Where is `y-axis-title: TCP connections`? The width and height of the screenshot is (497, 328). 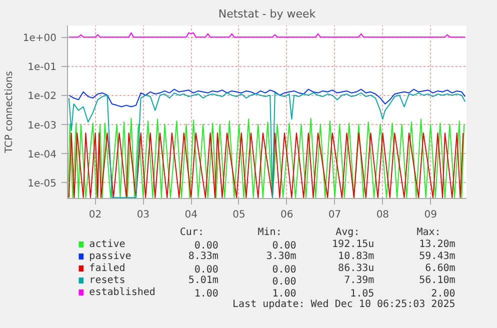 y-axis-title: TCP connections is located at coordinates (9, 112).